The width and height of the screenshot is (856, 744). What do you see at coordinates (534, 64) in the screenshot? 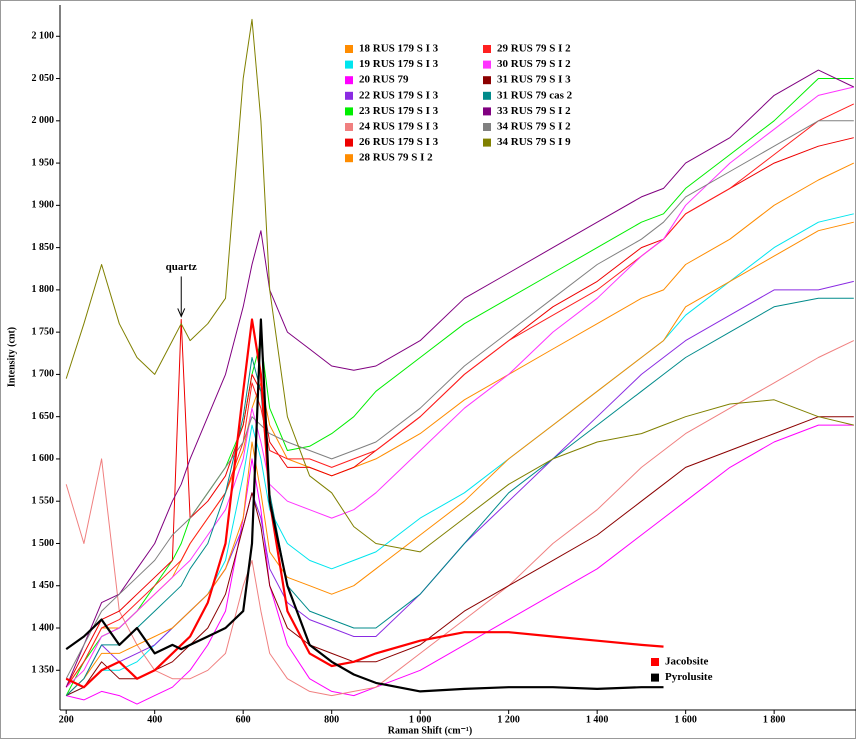
I see `legend-label: 30 RUS 79 S I 2` at bounding box center [534, 64].